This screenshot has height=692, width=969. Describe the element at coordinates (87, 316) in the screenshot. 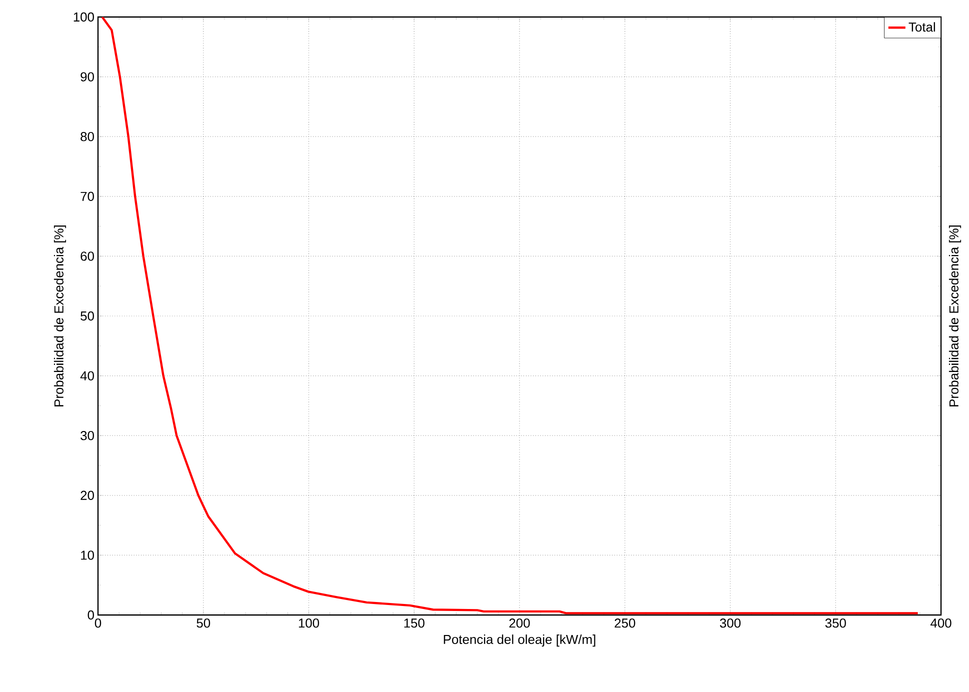

I see `y-tick-label: 50` at that location.